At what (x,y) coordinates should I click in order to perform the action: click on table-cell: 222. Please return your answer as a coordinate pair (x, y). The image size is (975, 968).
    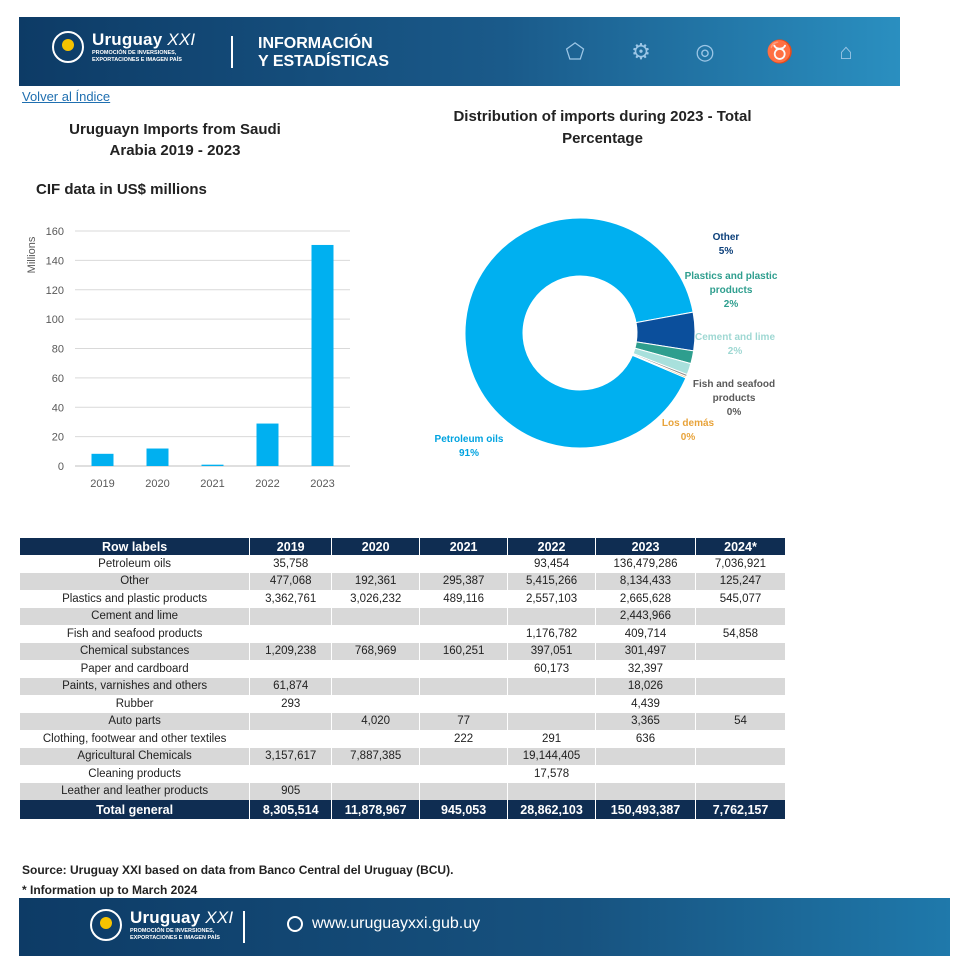
    Looking at the image, I should click on (464, 739).